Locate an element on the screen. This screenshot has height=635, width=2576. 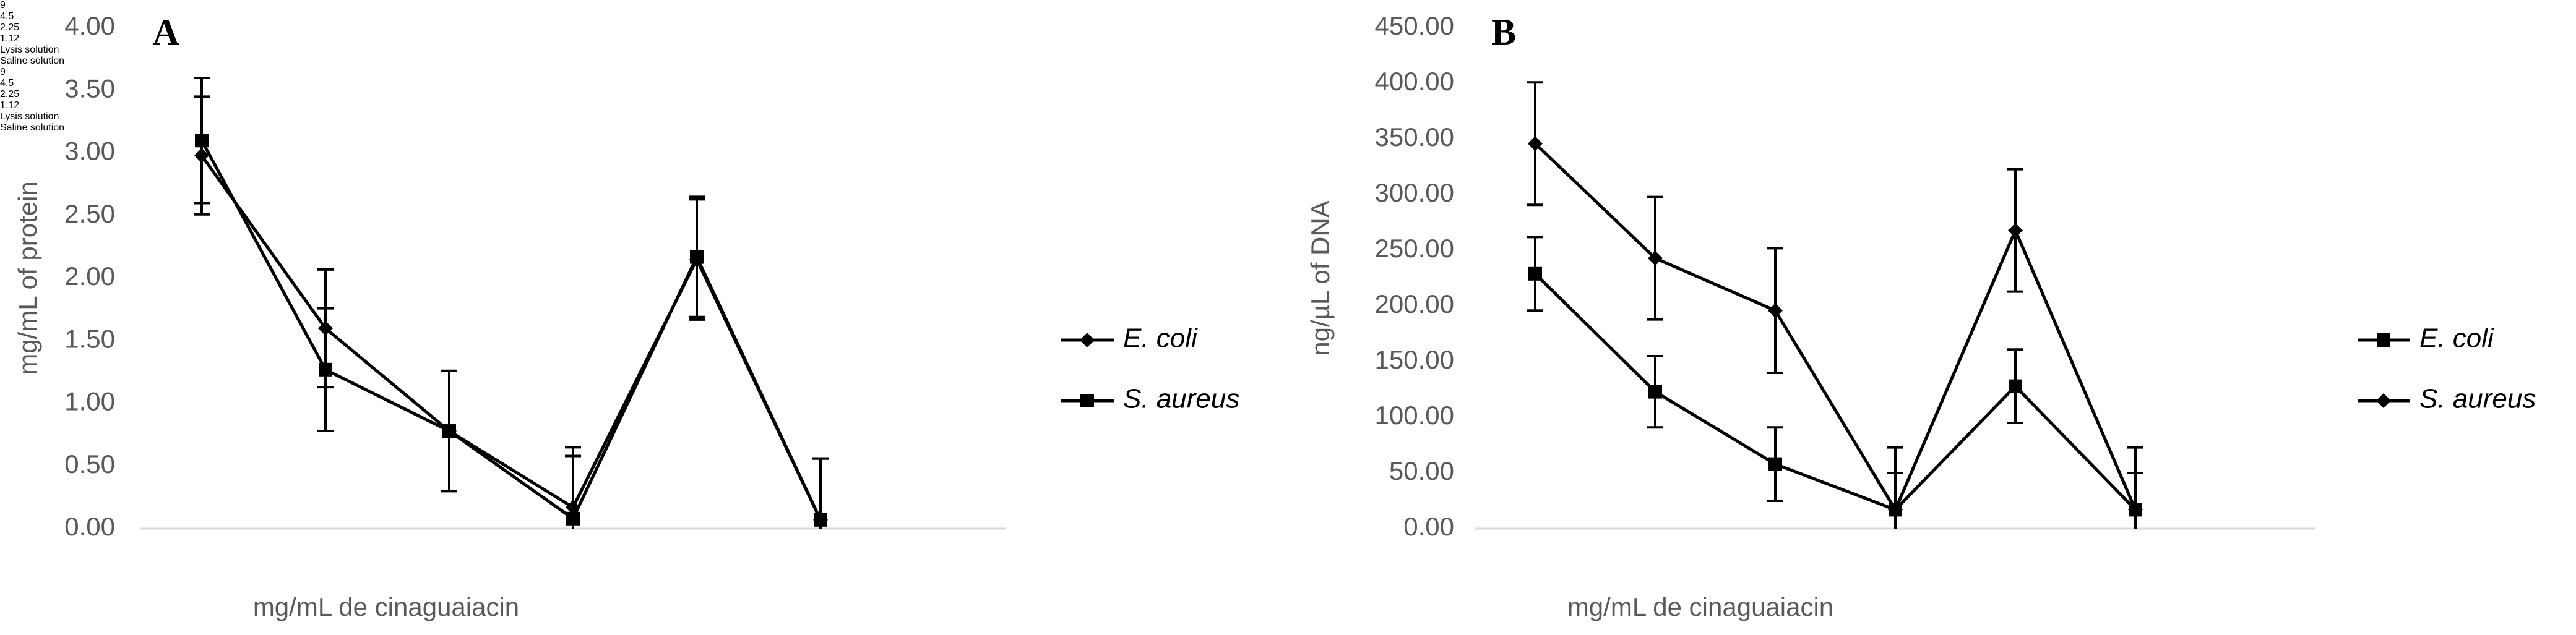
y-axis-label: mg/mL of protein is located at coordinates (27, 278).